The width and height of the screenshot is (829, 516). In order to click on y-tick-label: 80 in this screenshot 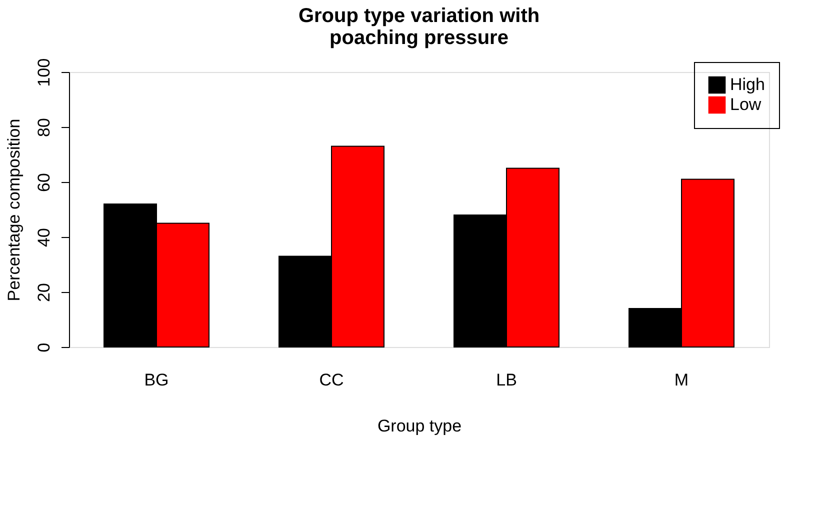, I will do `click(44, 127)`.